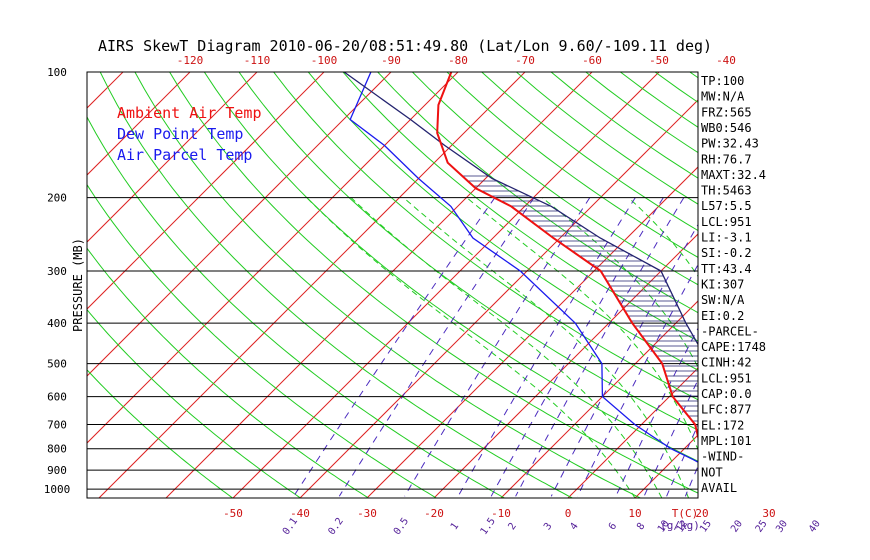 This screenshot has width=870, height=560. Describe the element at coordinates (257, 60) in the screenshot. I see `top-temp-tick-label: -110` at that location.